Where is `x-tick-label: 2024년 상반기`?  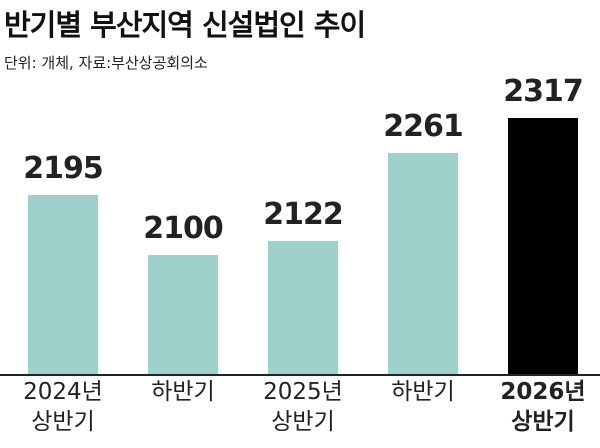 x-tick-label: 2024년 상반기 is located at coordinates (63, 407).